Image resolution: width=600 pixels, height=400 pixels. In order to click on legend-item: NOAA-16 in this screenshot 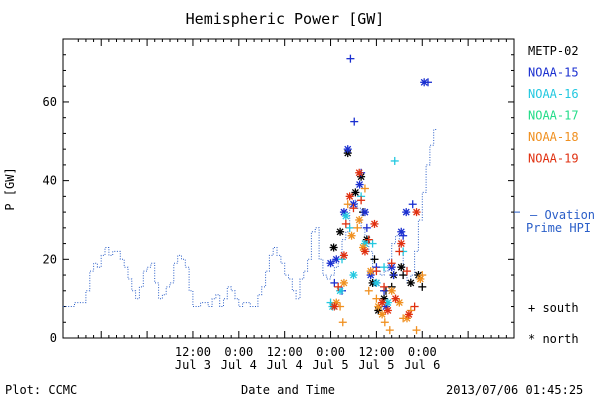, I will do `click(553, 94)`.